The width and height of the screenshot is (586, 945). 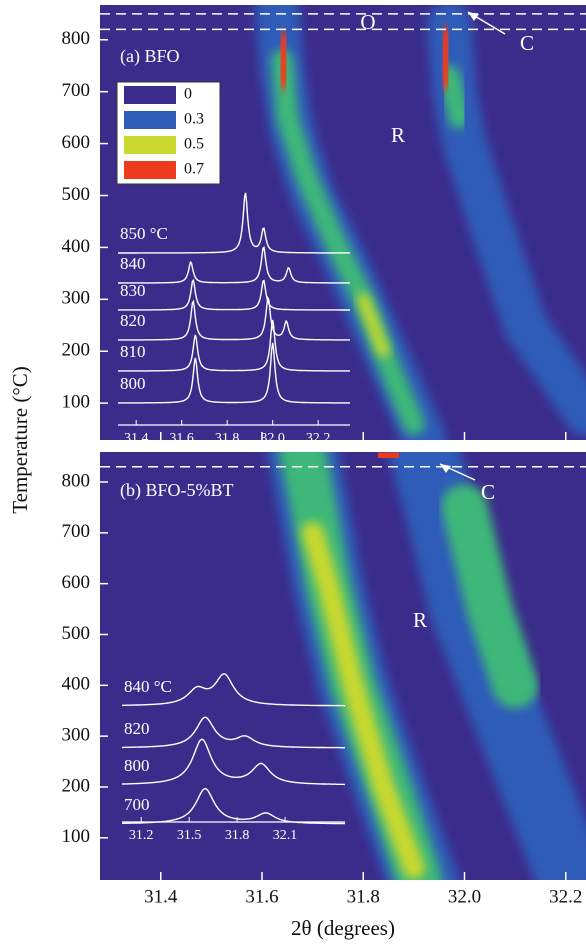 What do you see at coordinates (194, 144) in the screenshot?
I see `legend-label: 0.5` at bounding box center [194, 144].